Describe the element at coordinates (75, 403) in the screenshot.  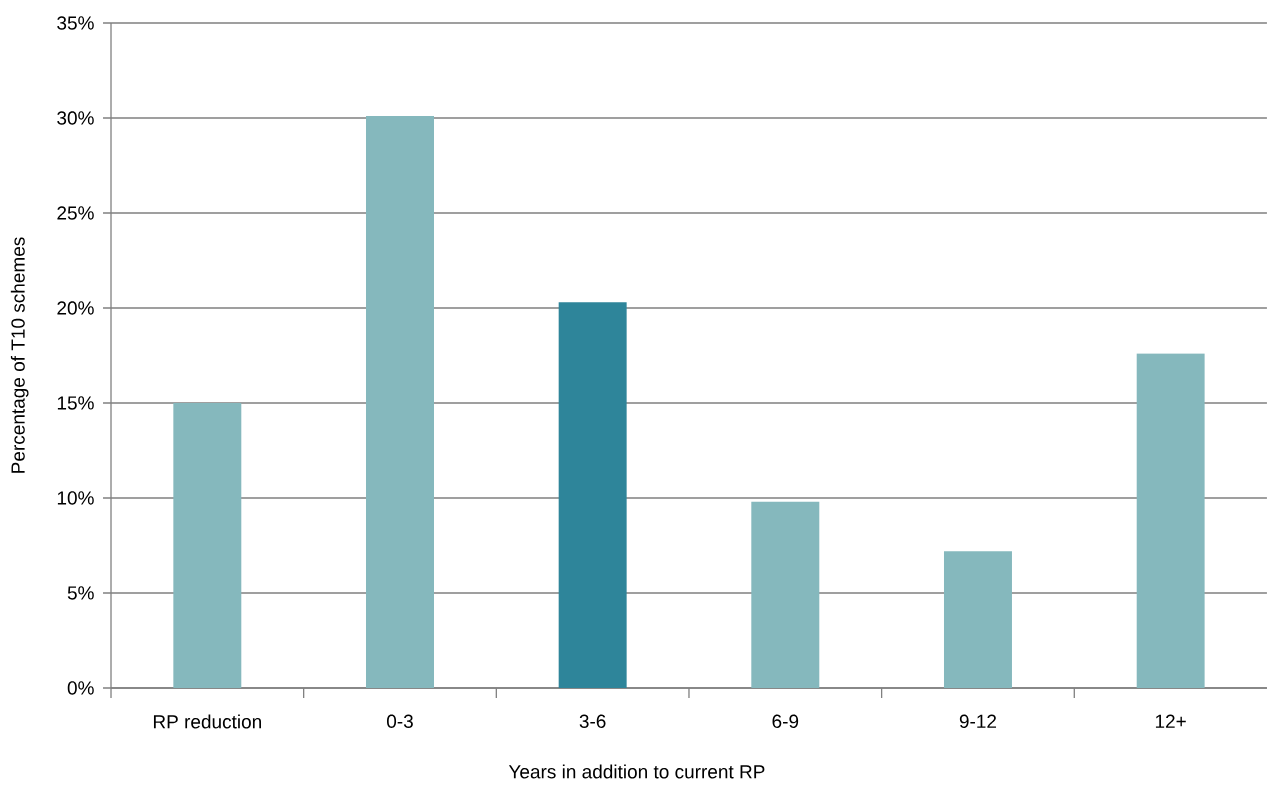
I see `y-tick-label: 15%` at that location.